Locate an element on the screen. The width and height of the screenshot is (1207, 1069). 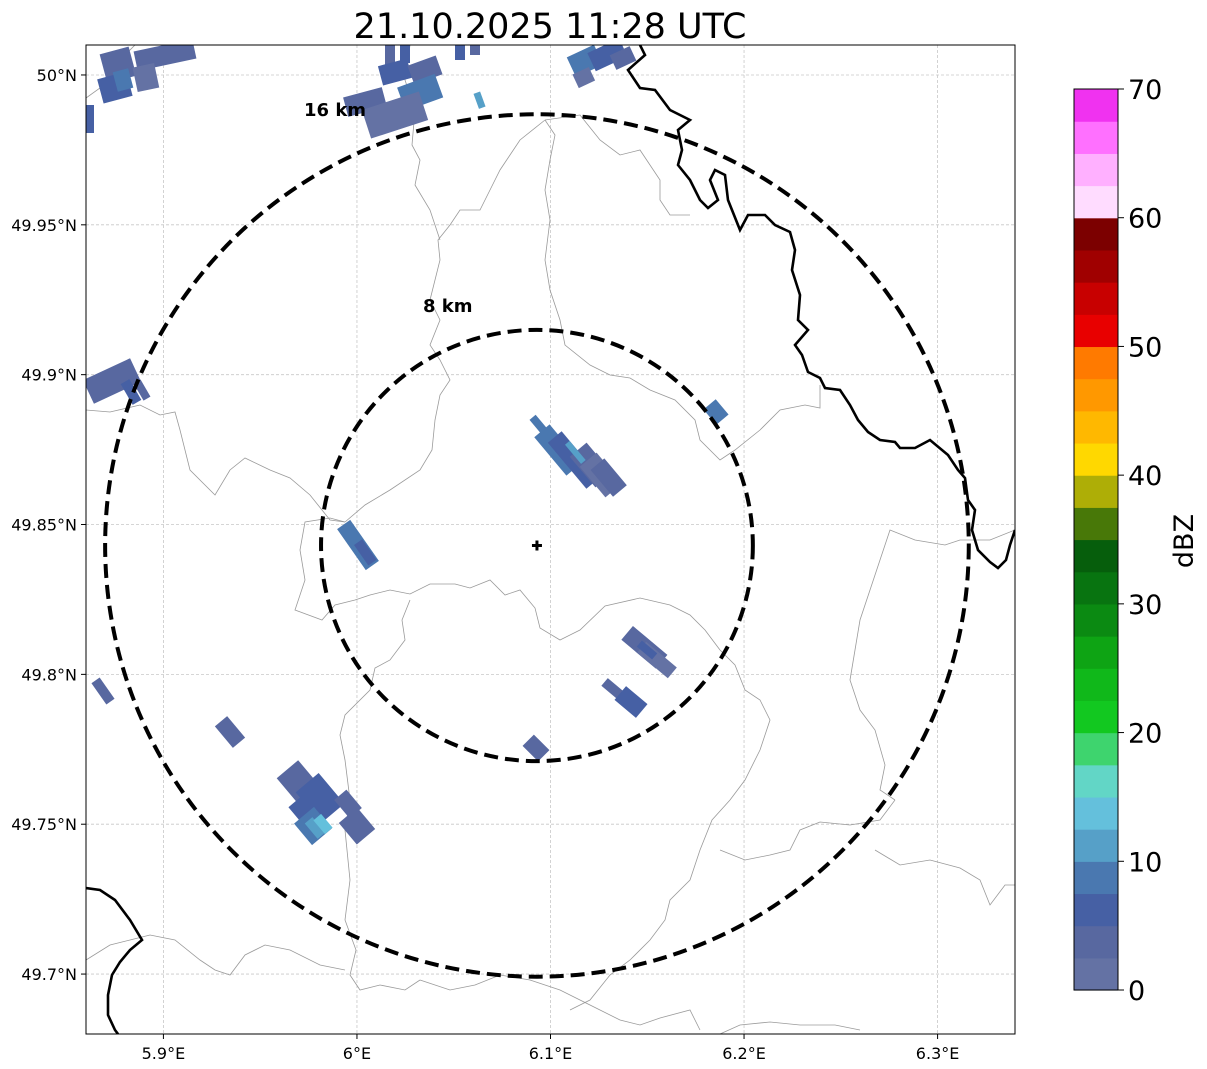
colorbar-tick-label: 60 is located at coordinates (1145, 219).